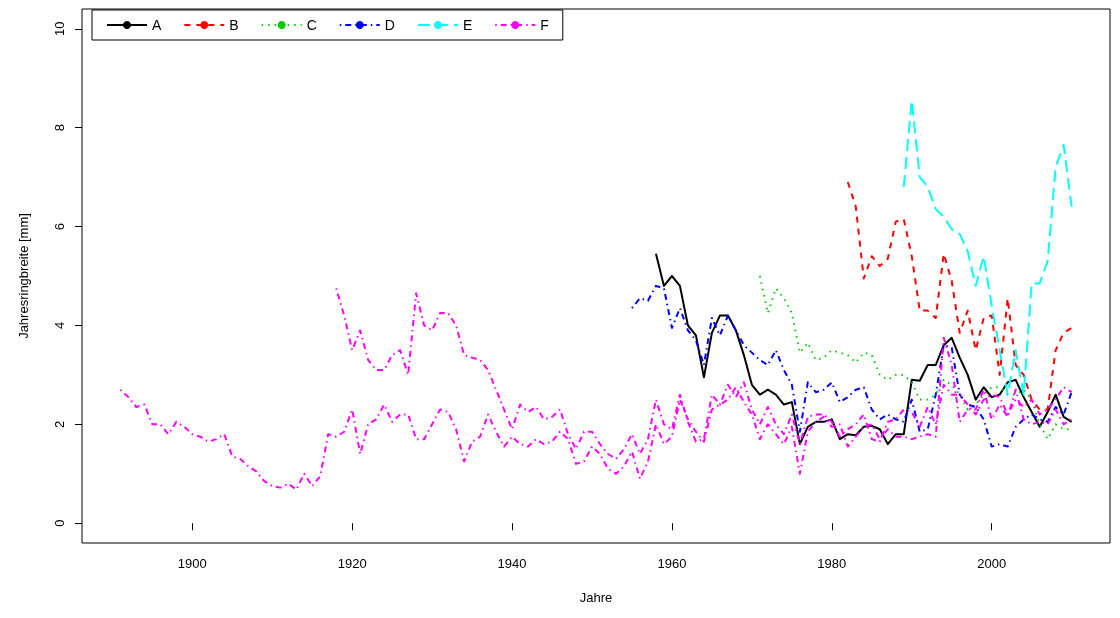 This screenshot has width=1120, height=618. What do you see at coordinates (512, 563) in the screenshot?
I see `x-tick-label: 1940` at bounding box center [512, 563].